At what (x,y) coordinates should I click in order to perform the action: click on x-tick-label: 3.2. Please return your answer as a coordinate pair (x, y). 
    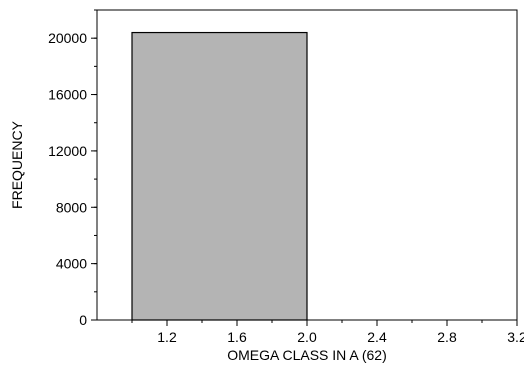
    Looking at the image, I should click on (515, 337).